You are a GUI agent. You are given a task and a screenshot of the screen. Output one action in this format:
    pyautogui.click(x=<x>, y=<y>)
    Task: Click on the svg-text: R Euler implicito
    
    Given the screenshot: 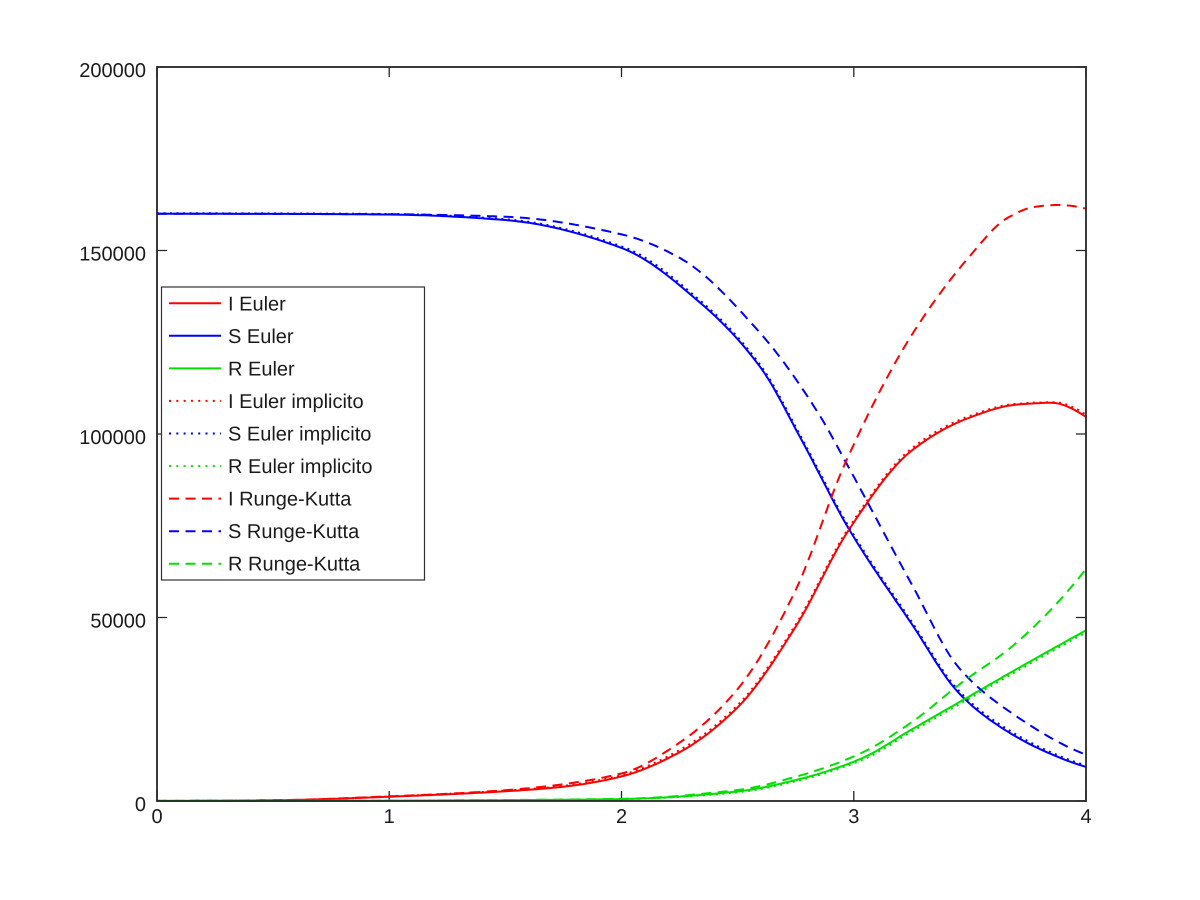 What is the action you would take?
    pyautogui.click(x=300, y=467)
    